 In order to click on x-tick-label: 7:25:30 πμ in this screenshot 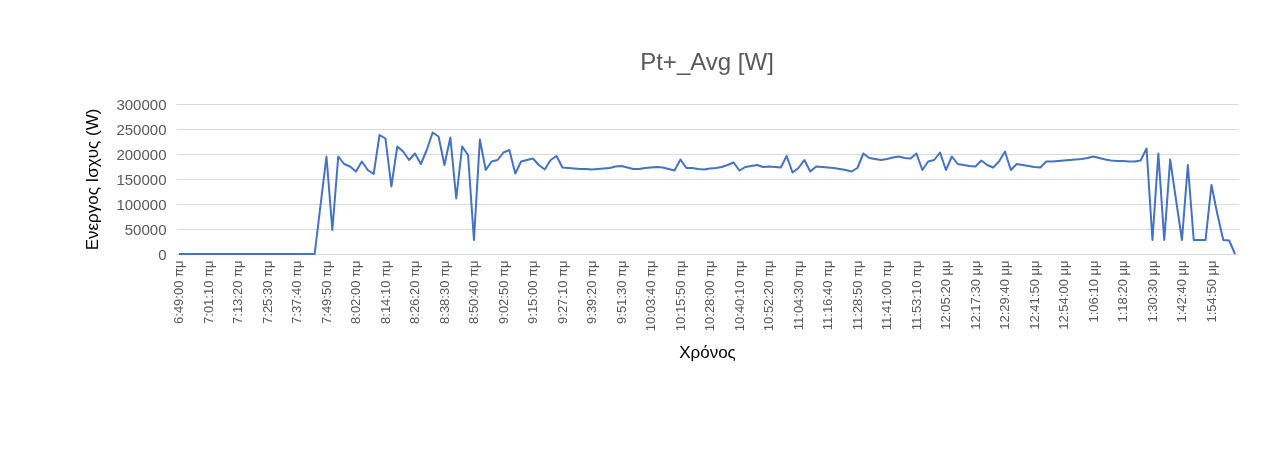, I will do `click(267, 292)`.